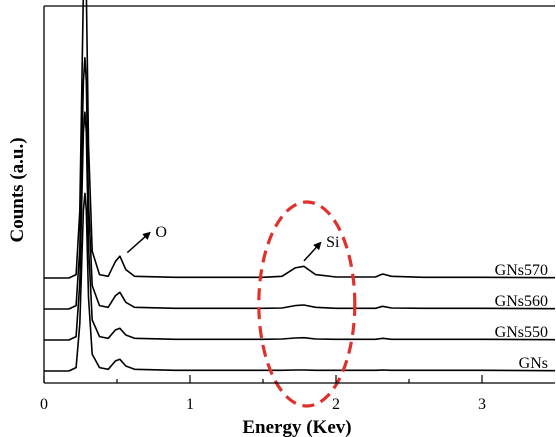 This screenshot has width=556, height=437. What do you see at coordinates (521, 301) in the screenshot?
I see `series-label: GNs560` at bounding box center [521, 301].